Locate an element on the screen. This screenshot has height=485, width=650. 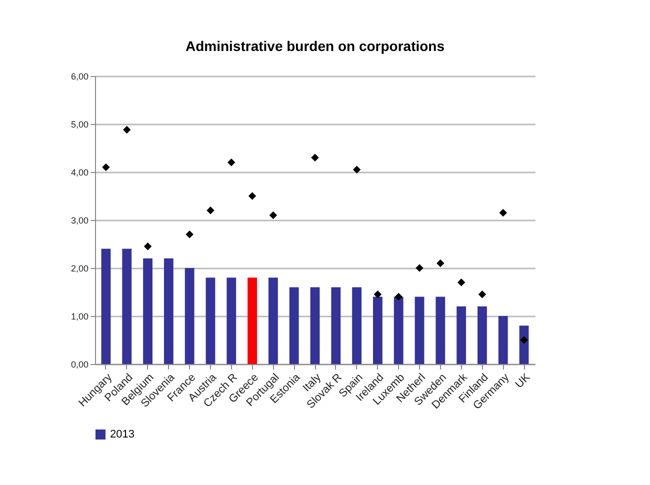
y-tick-label: 2,00 is located at coordinates (79, 269).